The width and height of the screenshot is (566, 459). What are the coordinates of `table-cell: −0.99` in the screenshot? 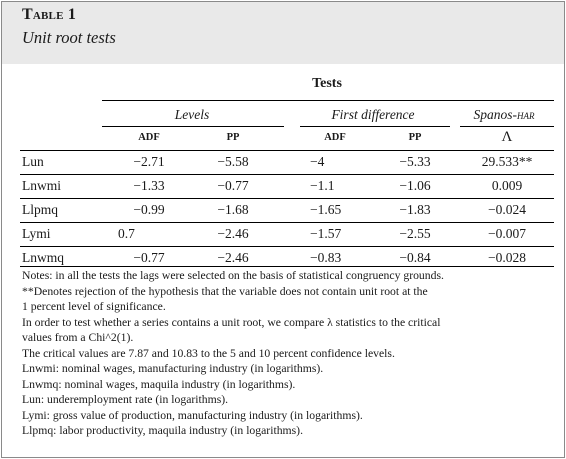 It's located at (149, 209).